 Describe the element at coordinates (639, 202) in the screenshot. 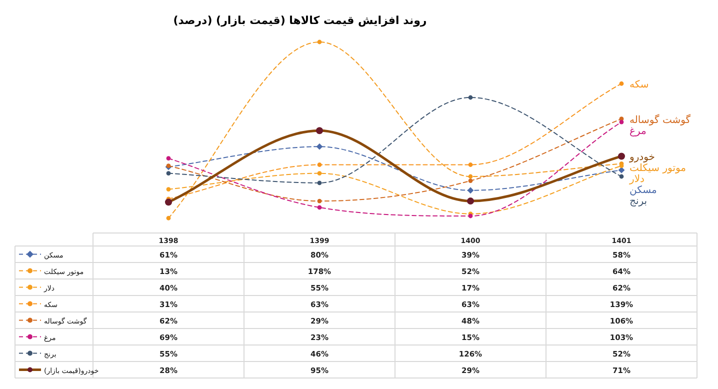

I see `annotation: برنج` at that location.